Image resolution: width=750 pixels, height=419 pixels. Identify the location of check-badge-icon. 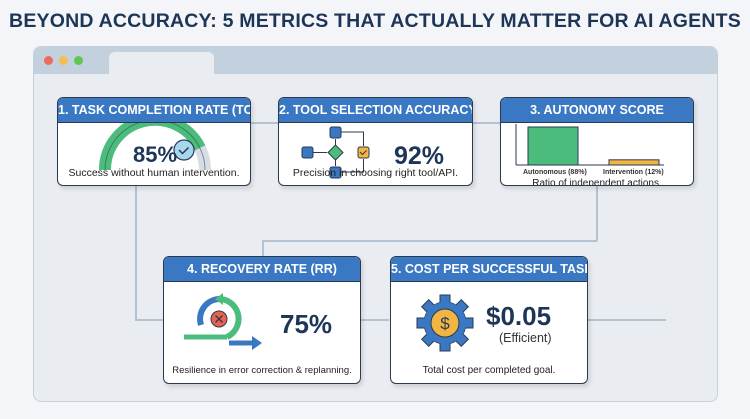
(184, 150).